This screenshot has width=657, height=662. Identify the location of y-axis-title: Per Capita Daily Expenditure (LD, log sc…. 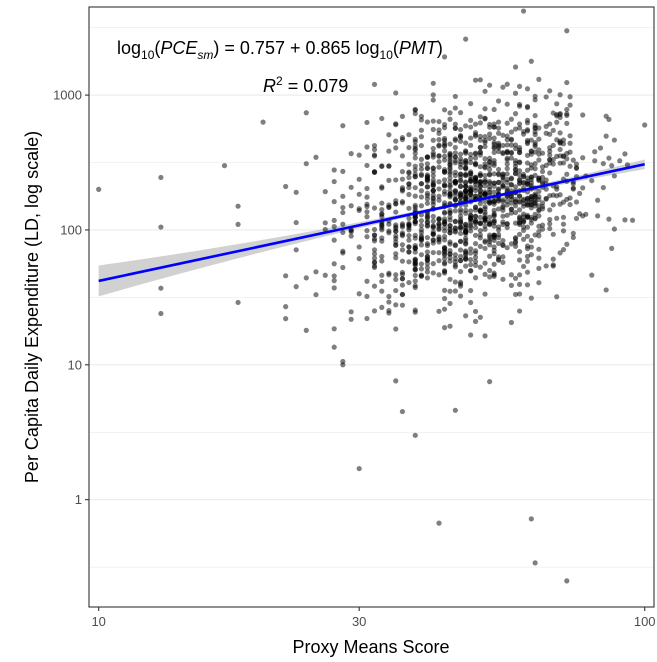
(32, 307).